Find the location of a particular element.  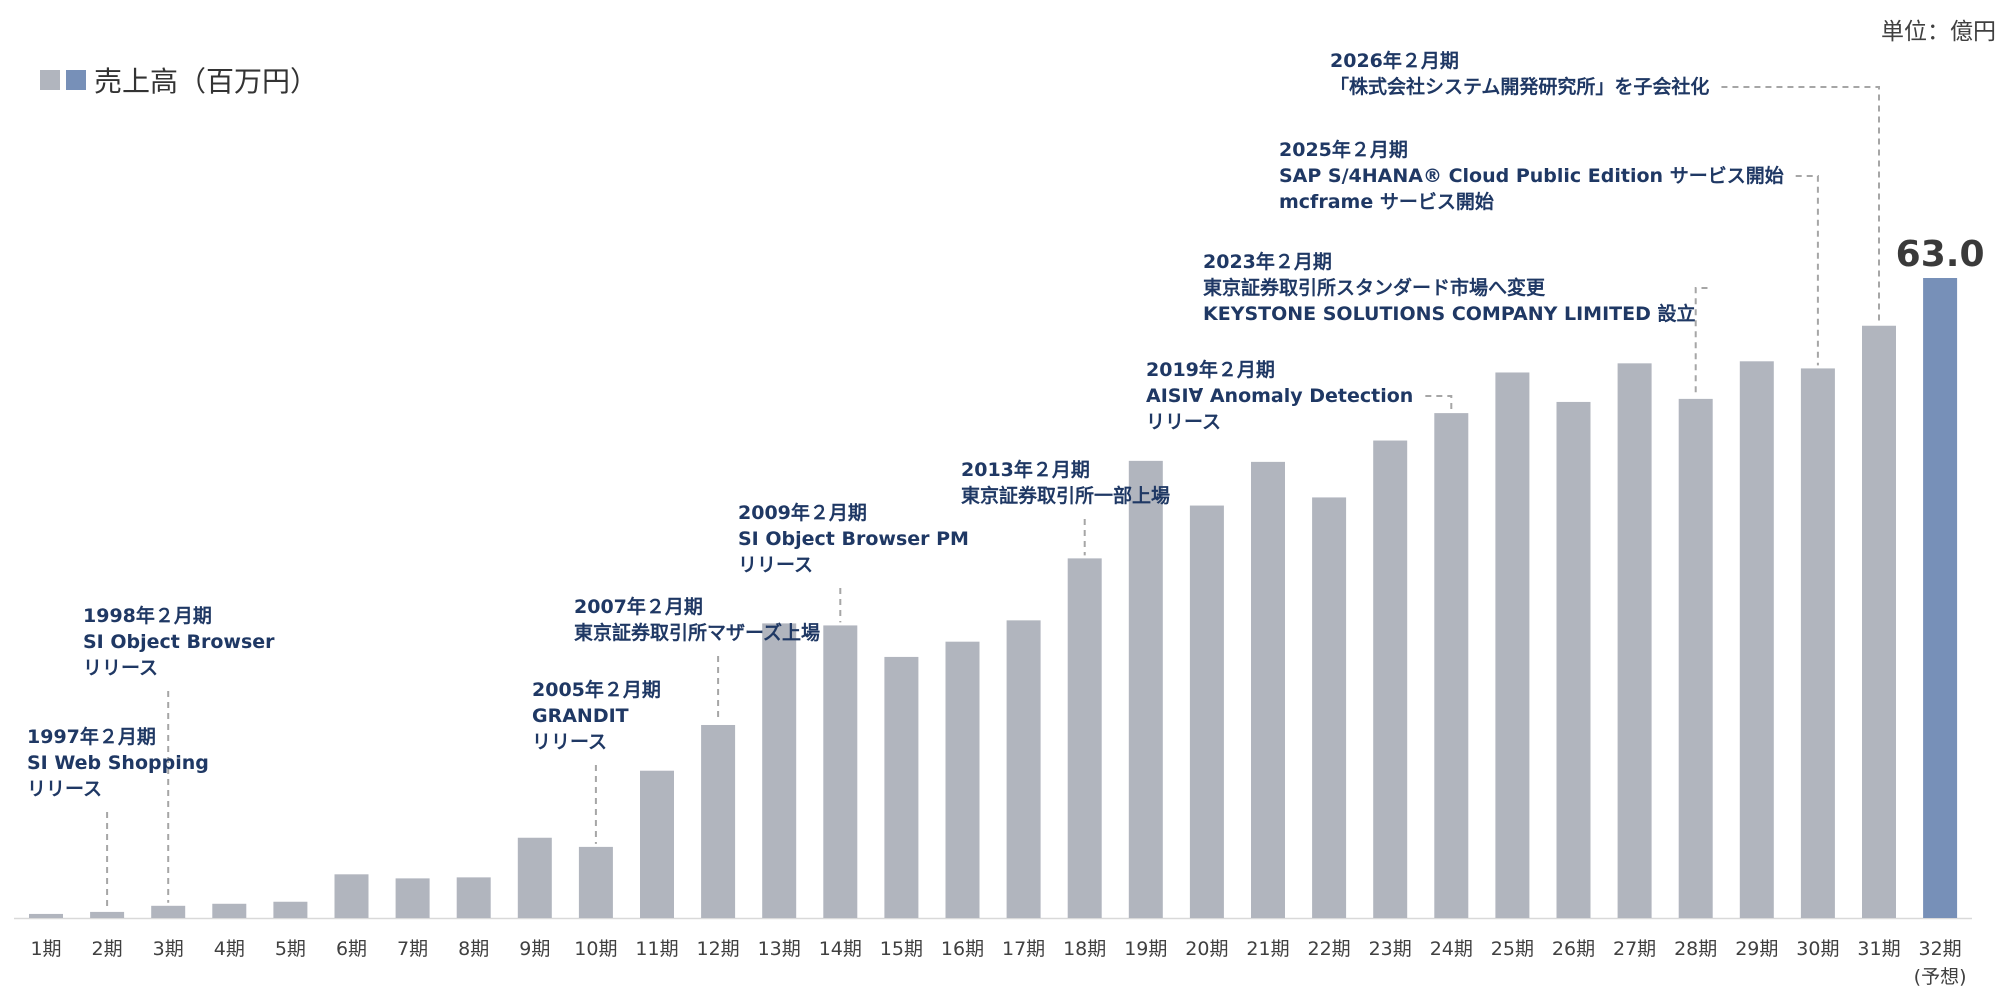

bar-2期 is located at coordinates (107, 914).